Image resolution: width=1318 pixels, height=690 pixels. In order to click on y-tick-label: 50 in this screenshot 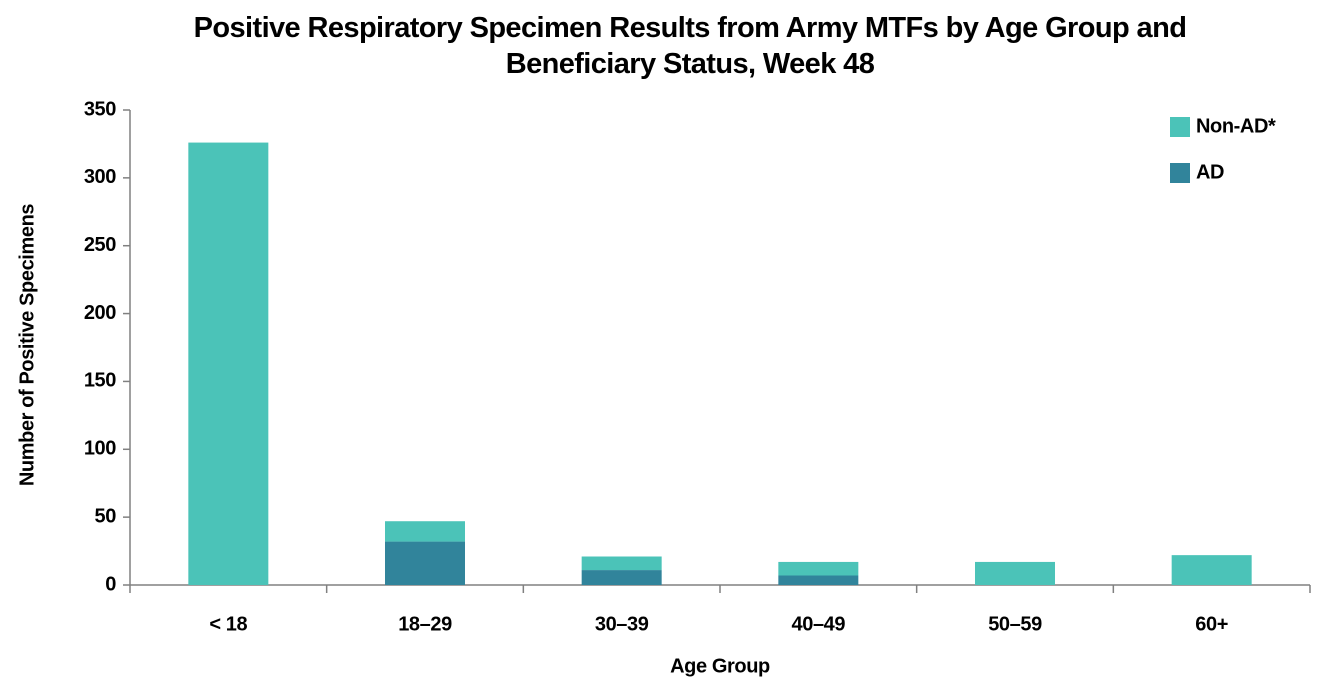, I will do `click(106, 516)`.